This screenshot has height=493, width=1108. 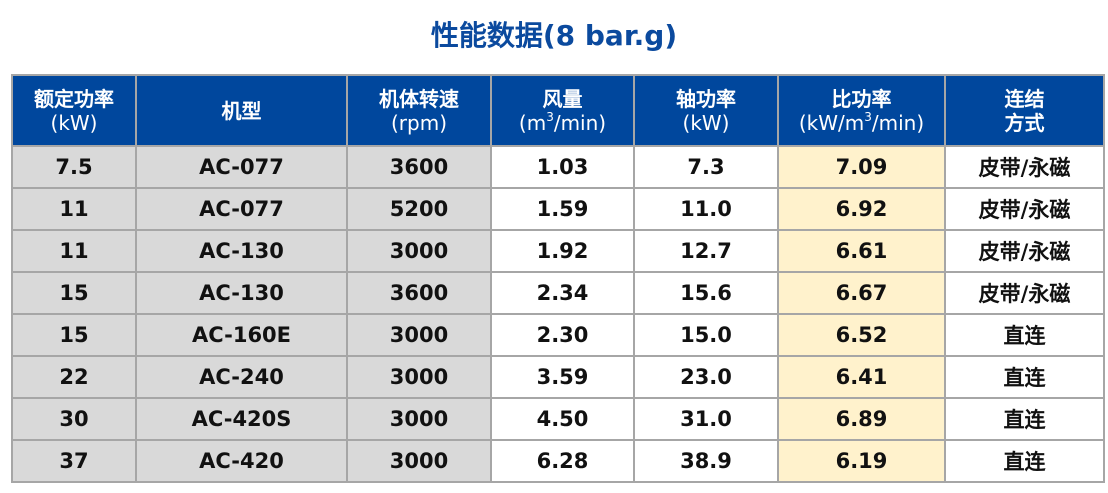 I want to click on page-title: 性能数据(8 bar.g), so click(x=554, y=35).